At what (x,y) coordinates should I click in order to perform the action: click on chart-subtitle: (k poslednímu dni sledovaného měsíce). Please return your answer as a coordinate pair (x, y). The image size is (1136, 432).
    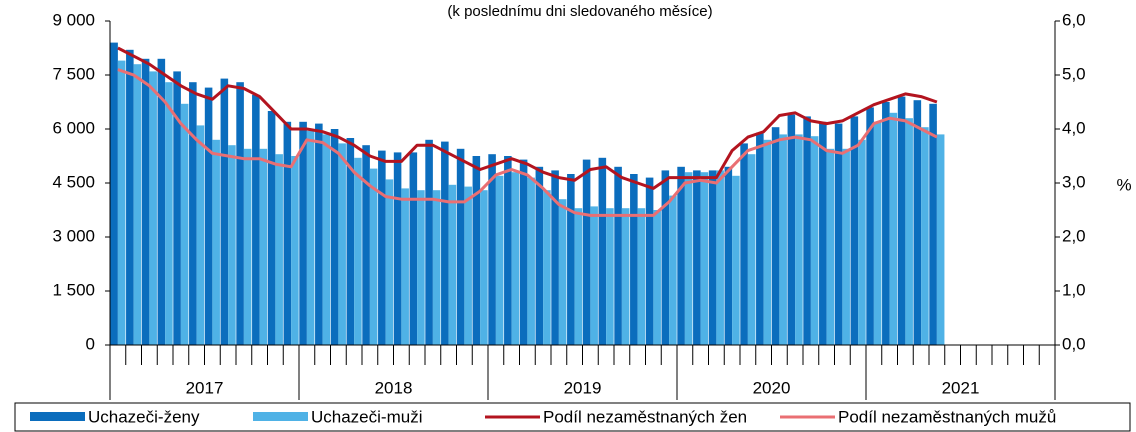
    Looking at the image, I should click on (579, 11).